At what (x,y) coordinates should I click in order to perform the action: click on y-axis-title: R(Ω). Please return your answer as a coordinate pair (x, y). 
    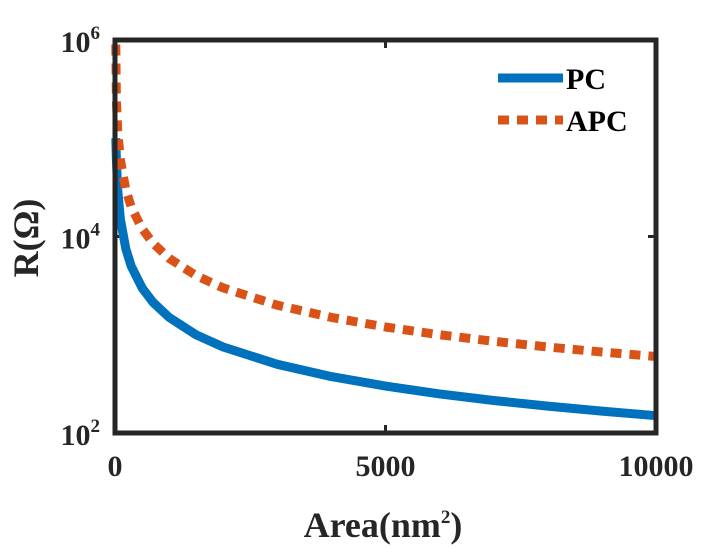
    Looking at the image, I should click on (26, 238).